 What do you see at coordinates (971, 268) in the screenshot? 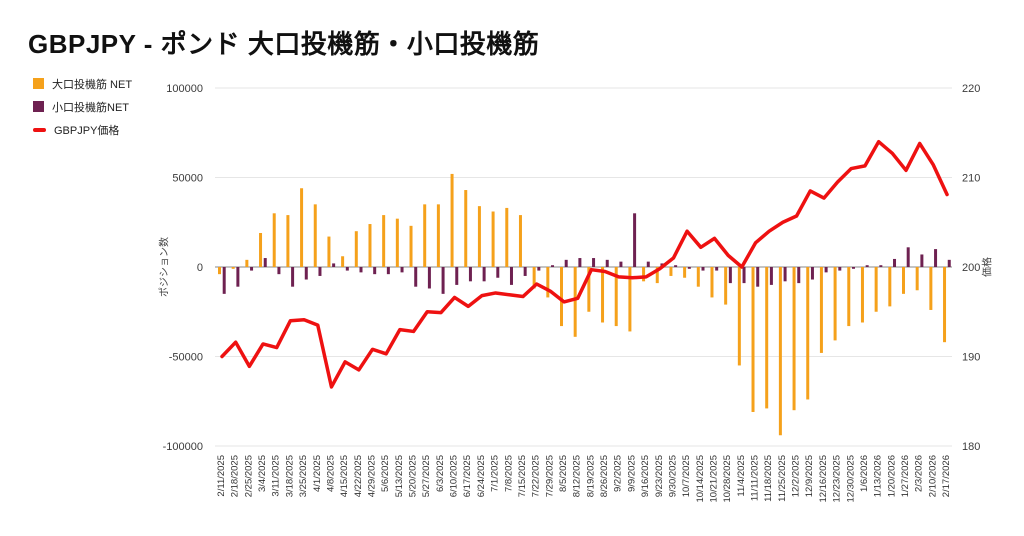
I see `right-axis-tick-label: 200` at bounding box center [971, 268].